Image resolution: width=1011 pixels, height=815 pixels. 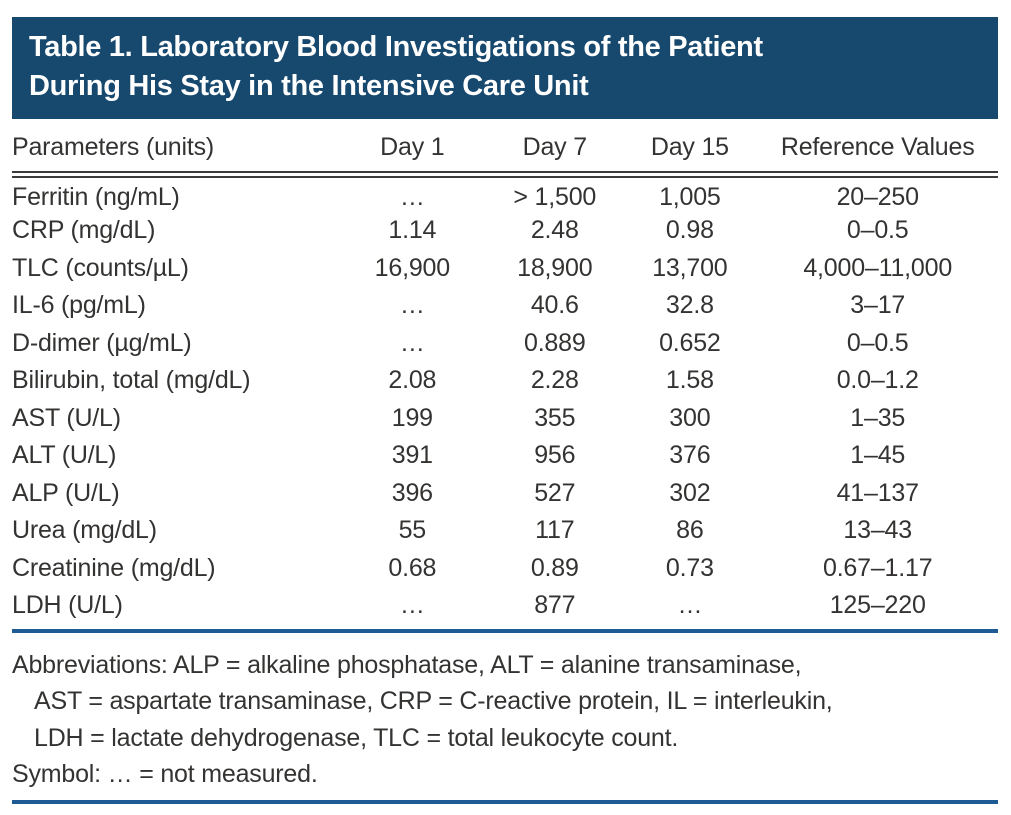 What do you see at coordinates (877, 492) in the screenshot?
I see `reference-value: 41–137` at bounding box center [877, 492].